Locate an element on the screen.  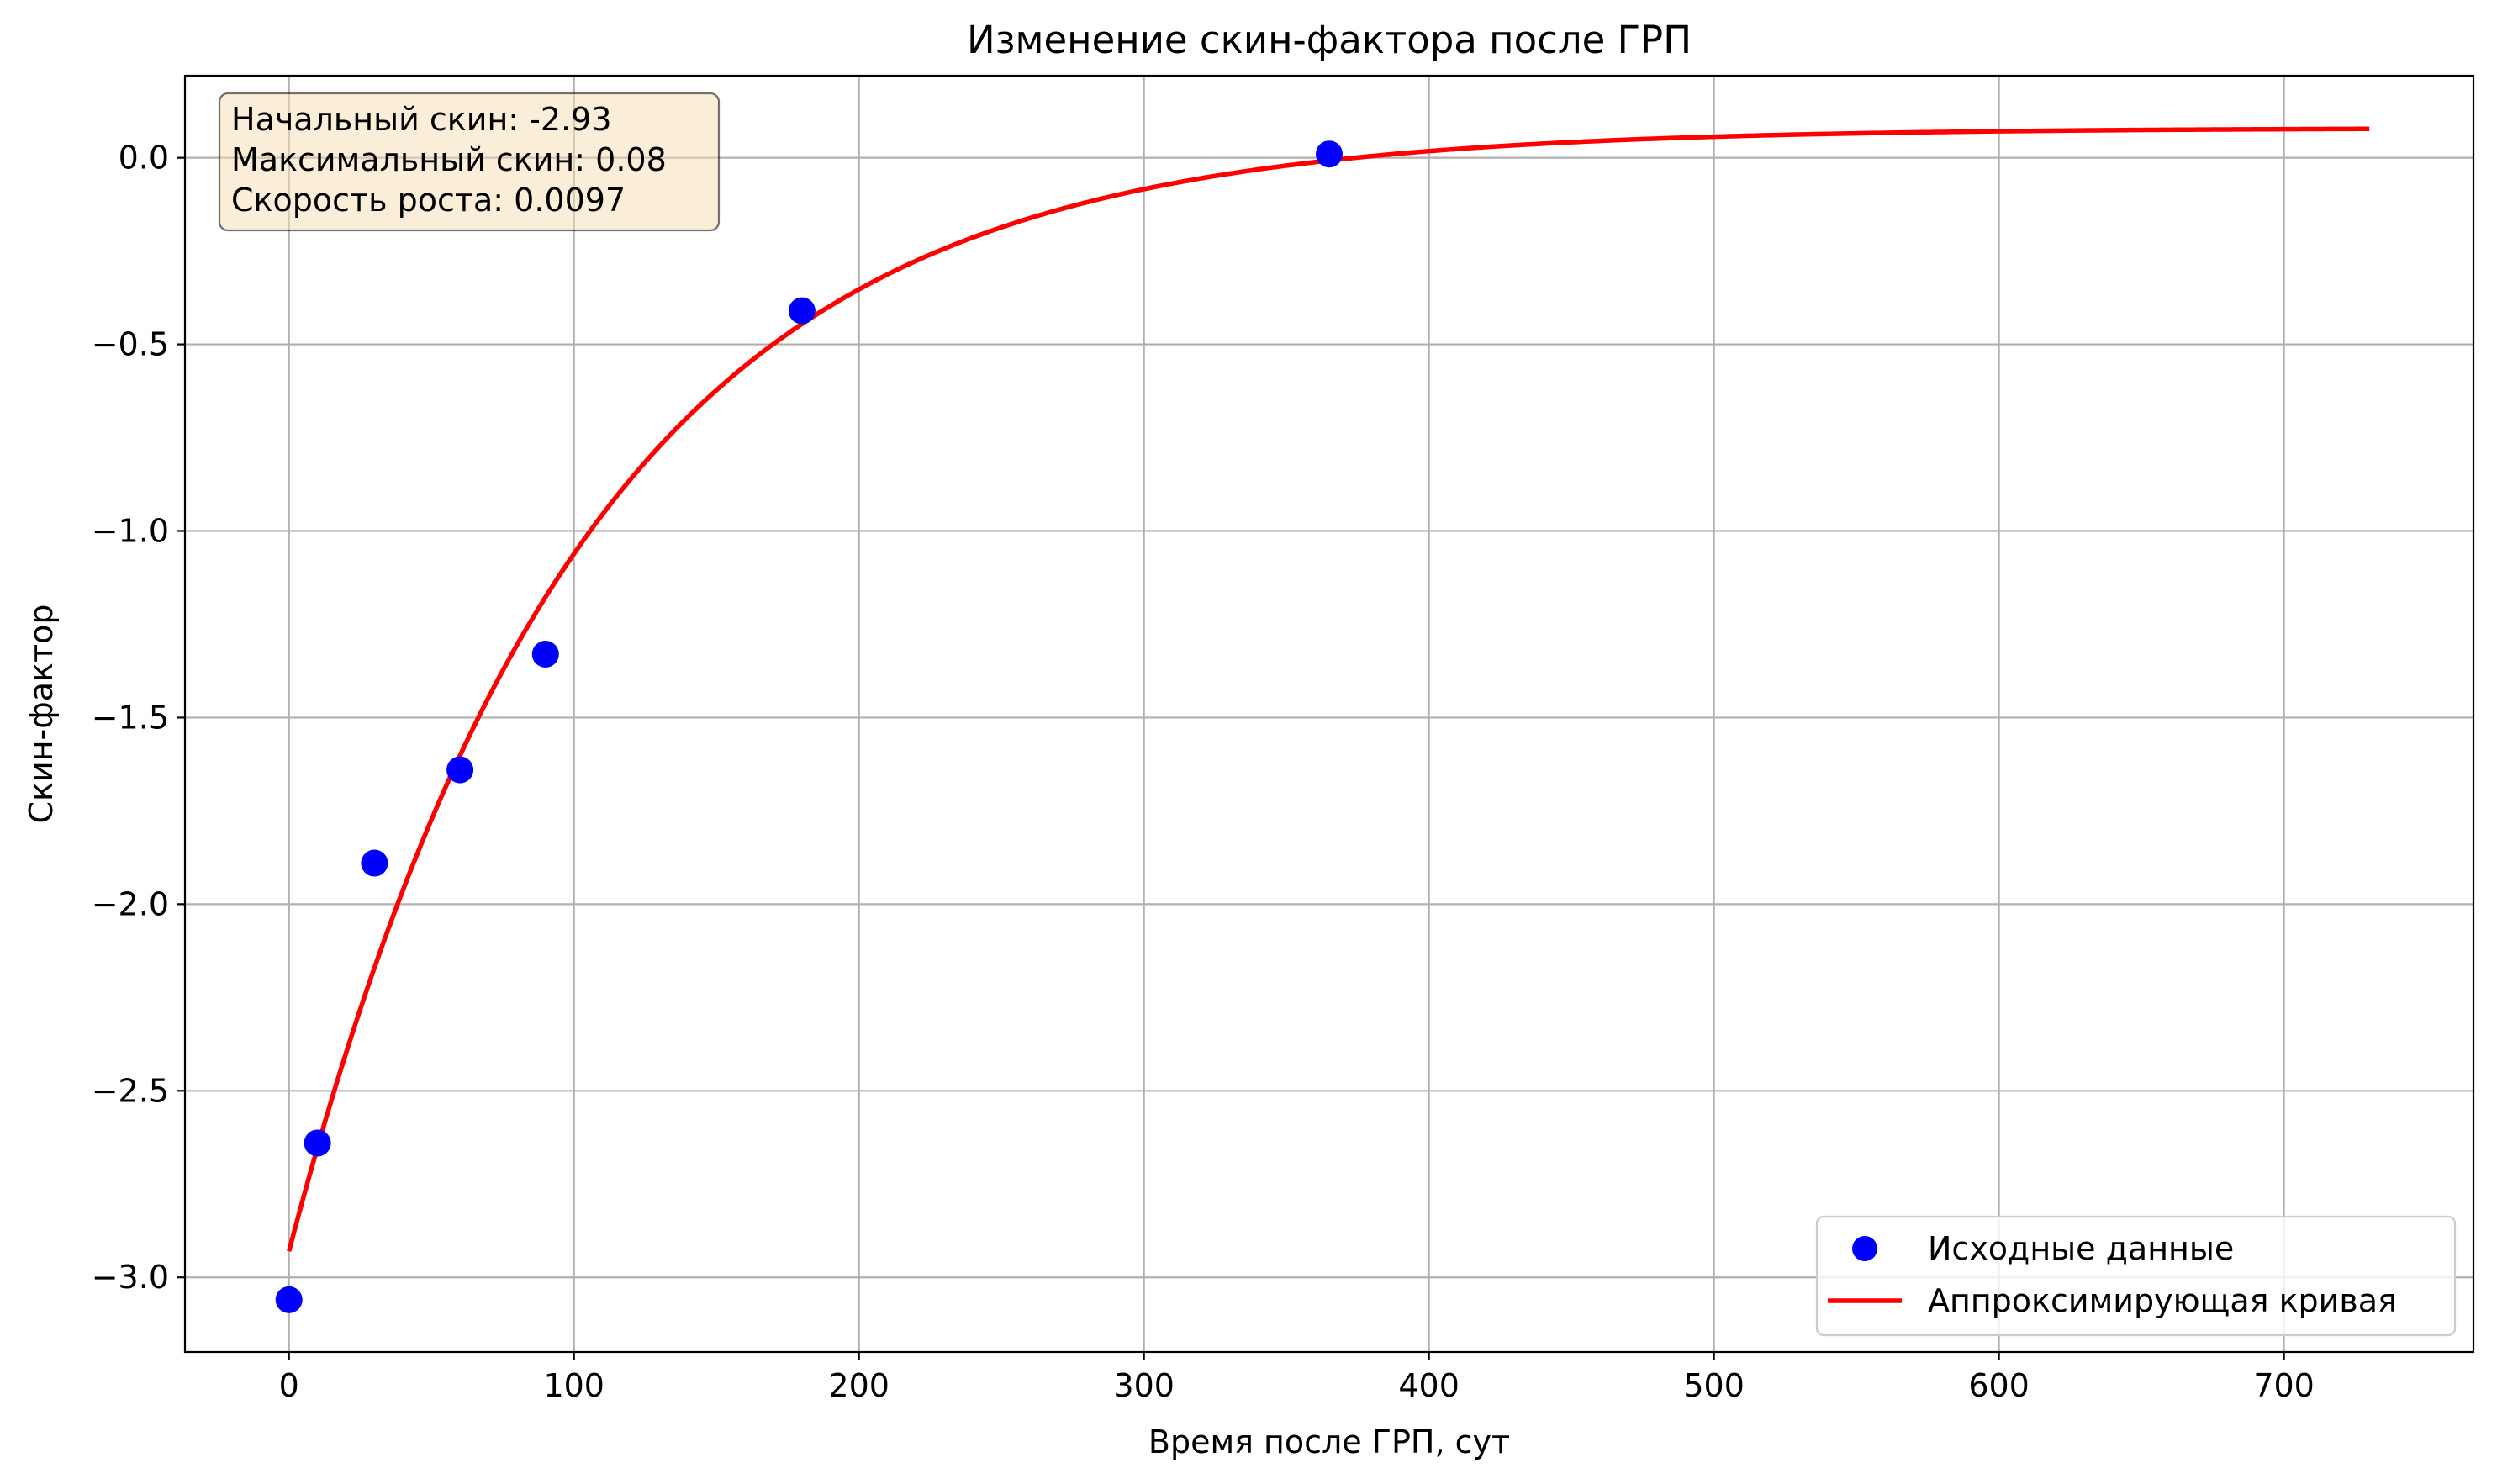
legend-label-fit: Аппроксимирующая кривая is located at coordinates (2162, 1300).